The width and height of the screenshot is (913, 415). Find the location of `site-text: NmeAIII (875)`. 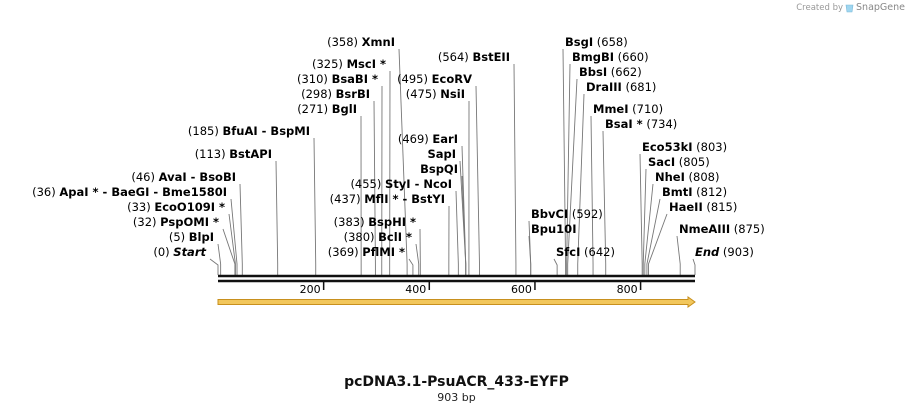

site-text: NmeAIII (875) is located at coordinates (722, 229).